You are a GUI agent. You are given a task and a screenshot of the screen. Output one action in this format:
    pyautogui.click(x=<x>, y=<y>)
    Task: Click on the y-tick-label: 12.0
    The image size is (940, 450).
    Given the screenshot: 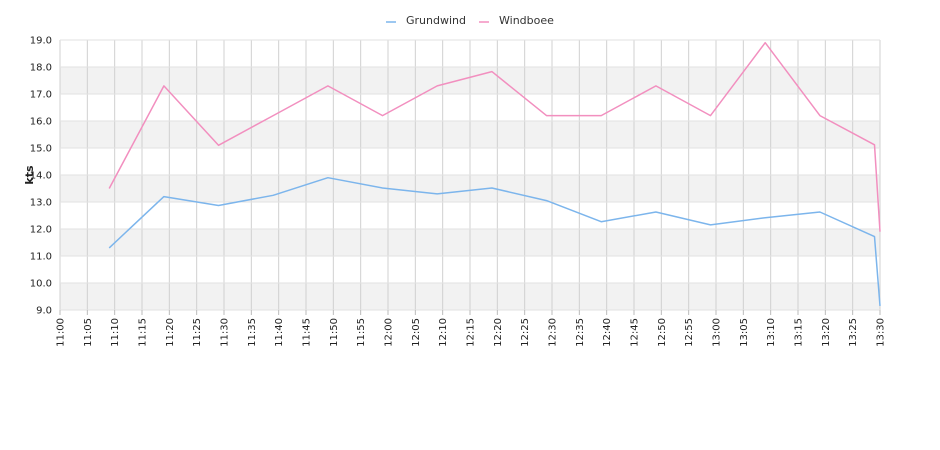 What is the action you would take?
    pyautogui.click(x=41, y=230)
    